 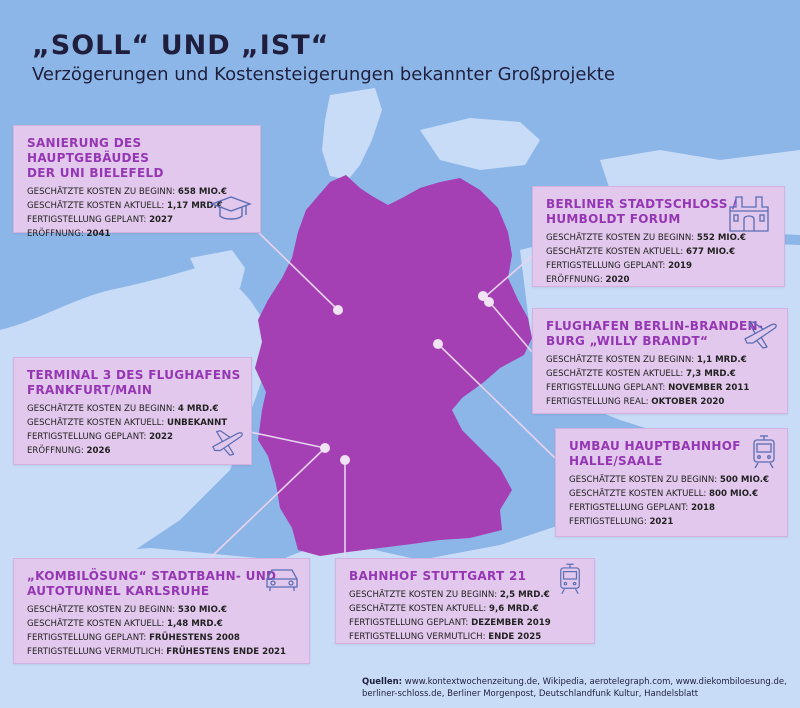 I want to click on project-row: GESCHÄTZTE KOSTEN ZU BEGINN: 530 MIO.€, so click(x=127, y=610).